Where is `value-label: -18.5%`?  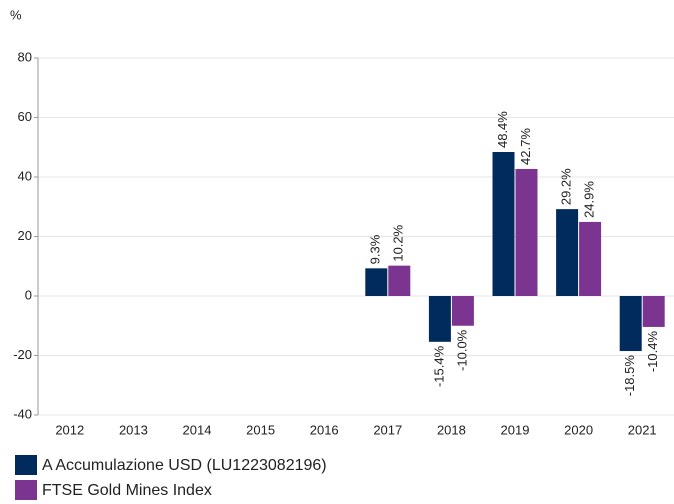 value-label: -18.5% is located at coordinates (629, 376).